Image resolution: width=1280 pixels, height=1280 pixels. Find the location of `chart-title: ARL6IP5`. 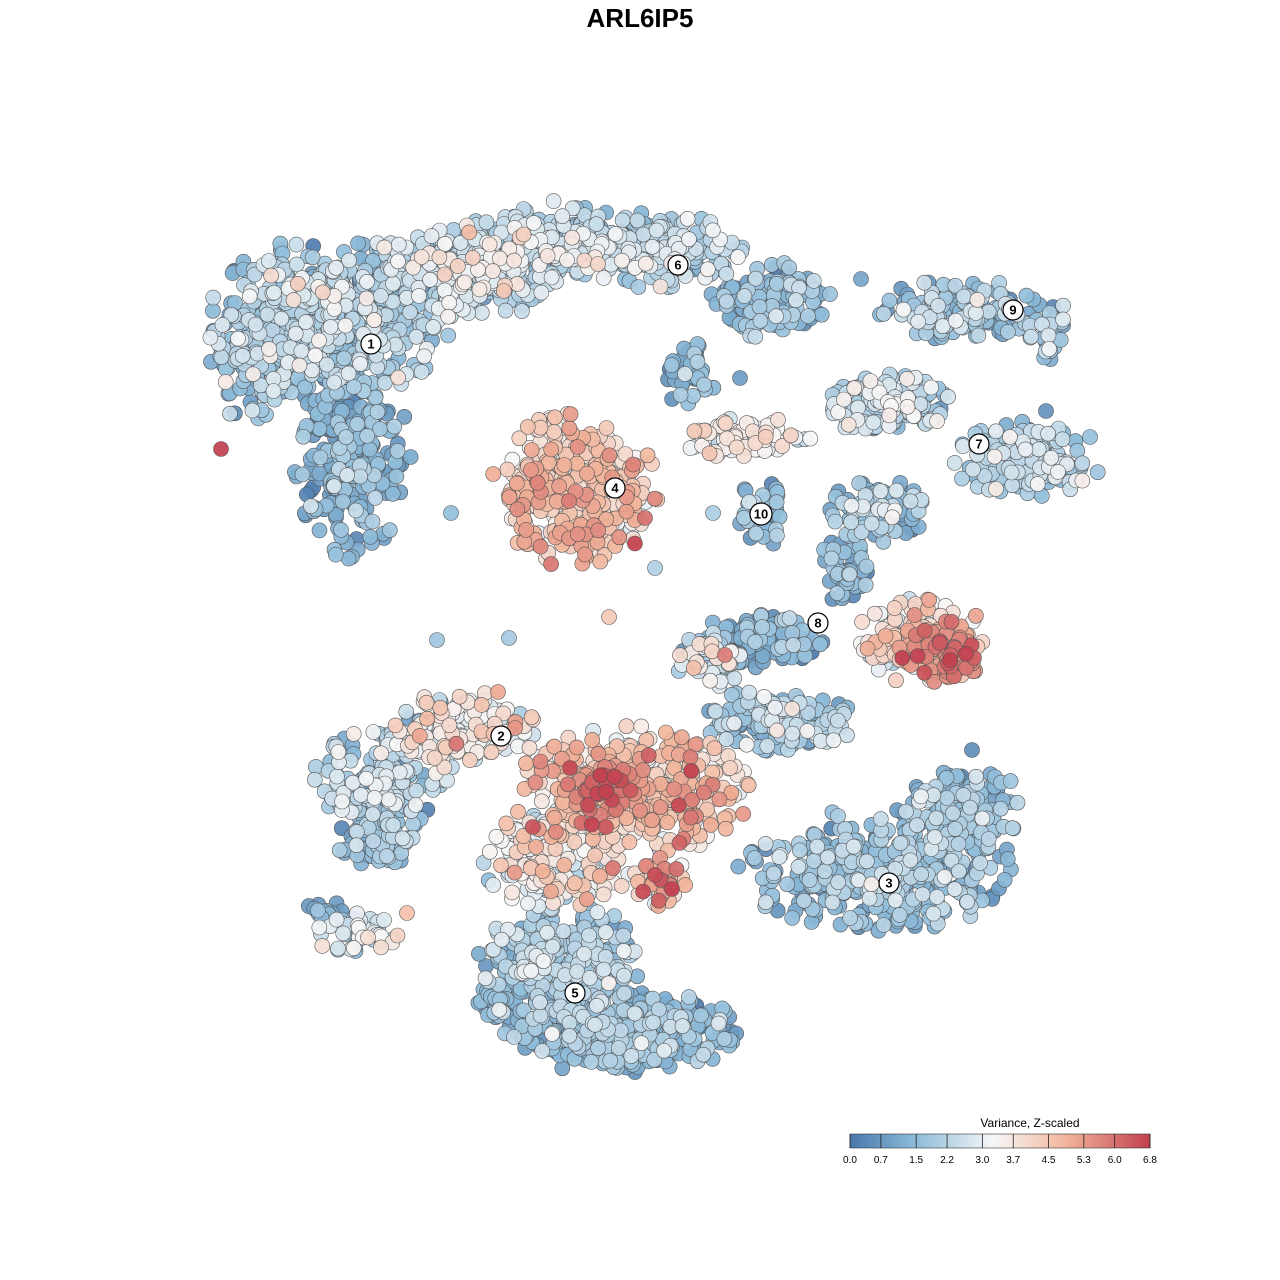

chart-title: ARL6IP5 is located at coordinates (640, 18).